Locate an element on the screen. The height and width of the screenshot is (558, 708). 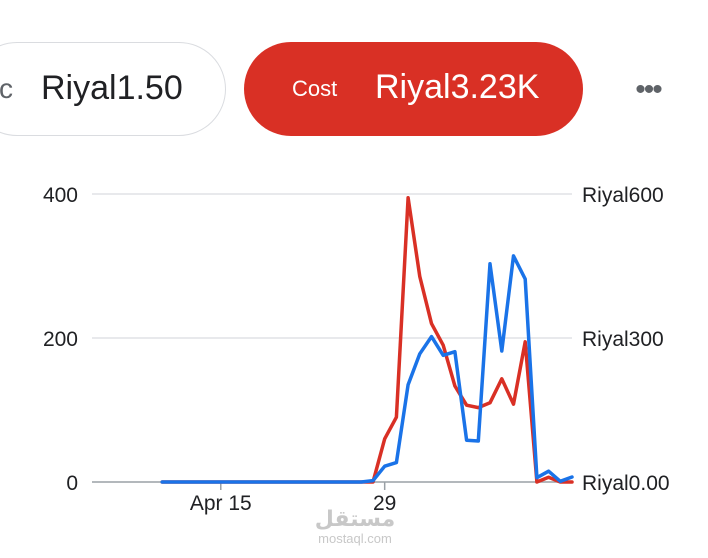
metric-chip-left-value: Riyal1.50 is located at coordinates (112, 88).